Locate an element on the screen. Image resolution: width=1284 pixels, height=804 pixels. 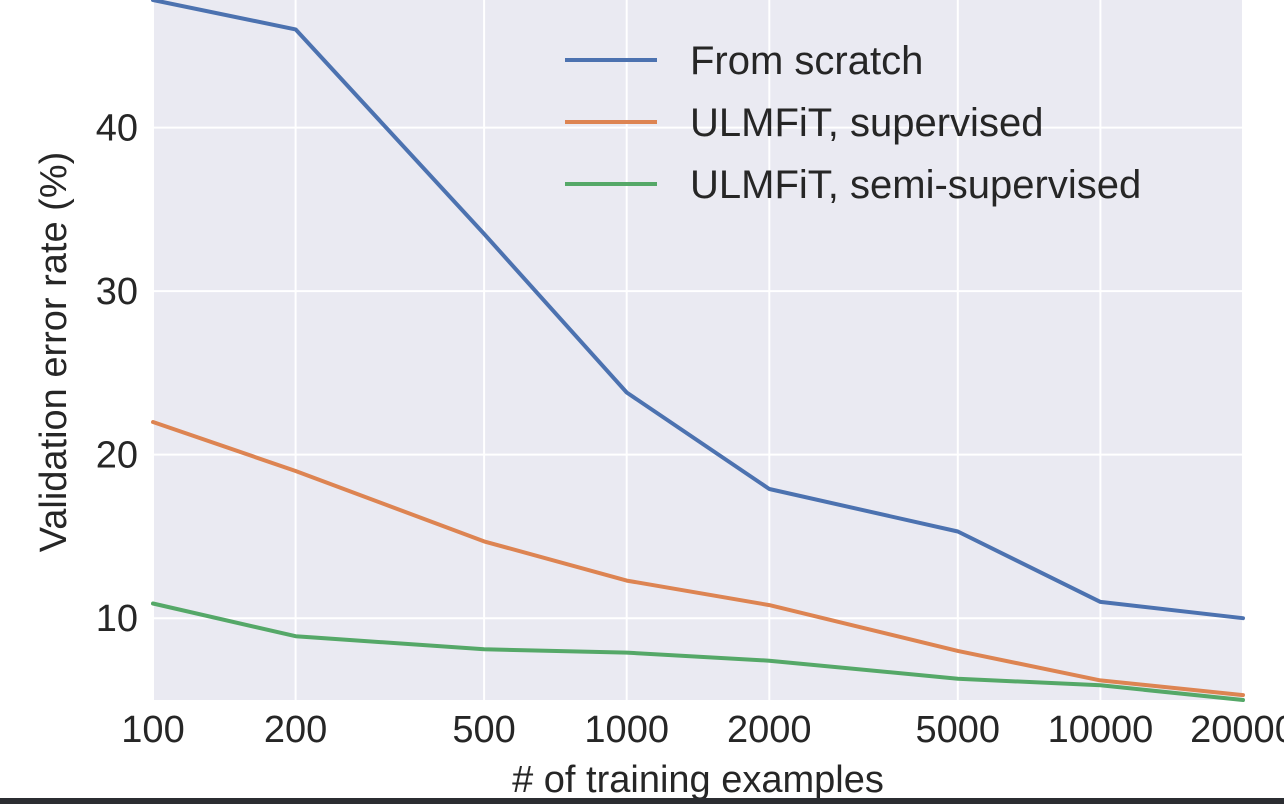
y-tick-label: 30 is located at coordinates (117, 292).